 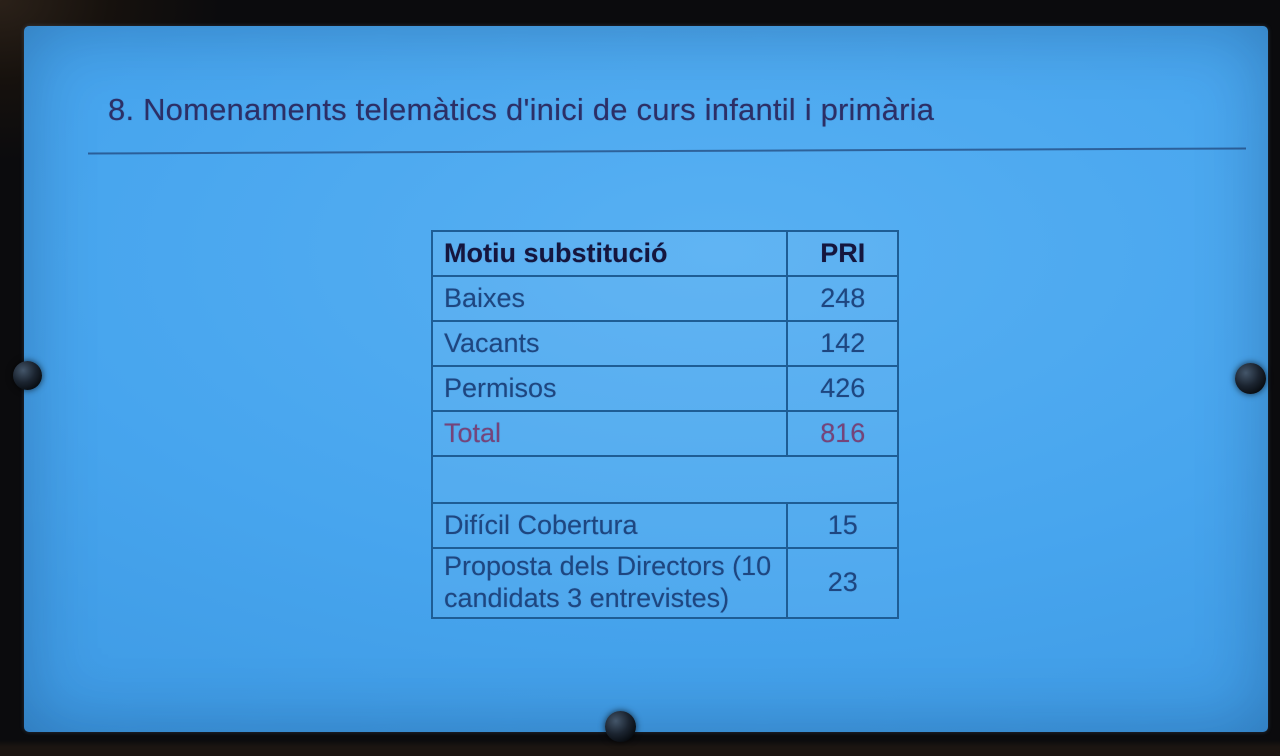 What do you see at coordinates (842, 298) in the screenshot?
I see `row-value-cell: 248` at bounding box center [842, 298].